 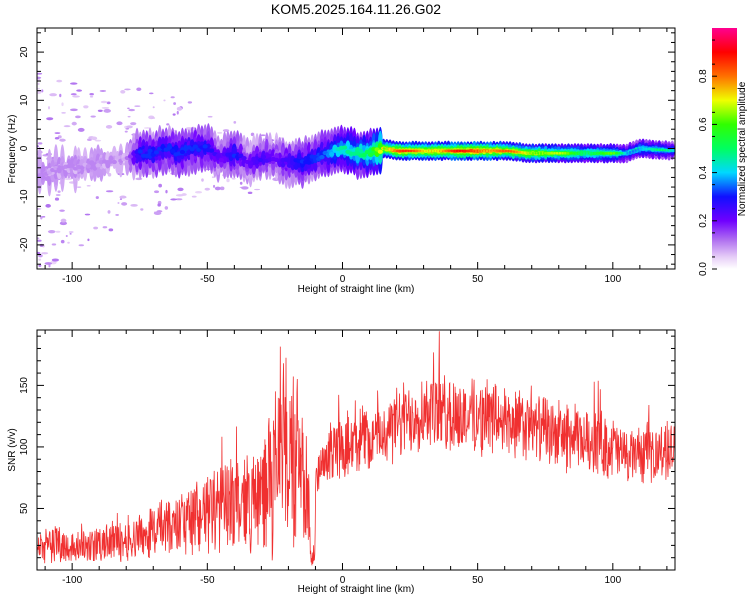 What do you see at coordinates (24, 148) in the screenshot?
I see `y-tick-label: 0` at bounding box center [24, 148].